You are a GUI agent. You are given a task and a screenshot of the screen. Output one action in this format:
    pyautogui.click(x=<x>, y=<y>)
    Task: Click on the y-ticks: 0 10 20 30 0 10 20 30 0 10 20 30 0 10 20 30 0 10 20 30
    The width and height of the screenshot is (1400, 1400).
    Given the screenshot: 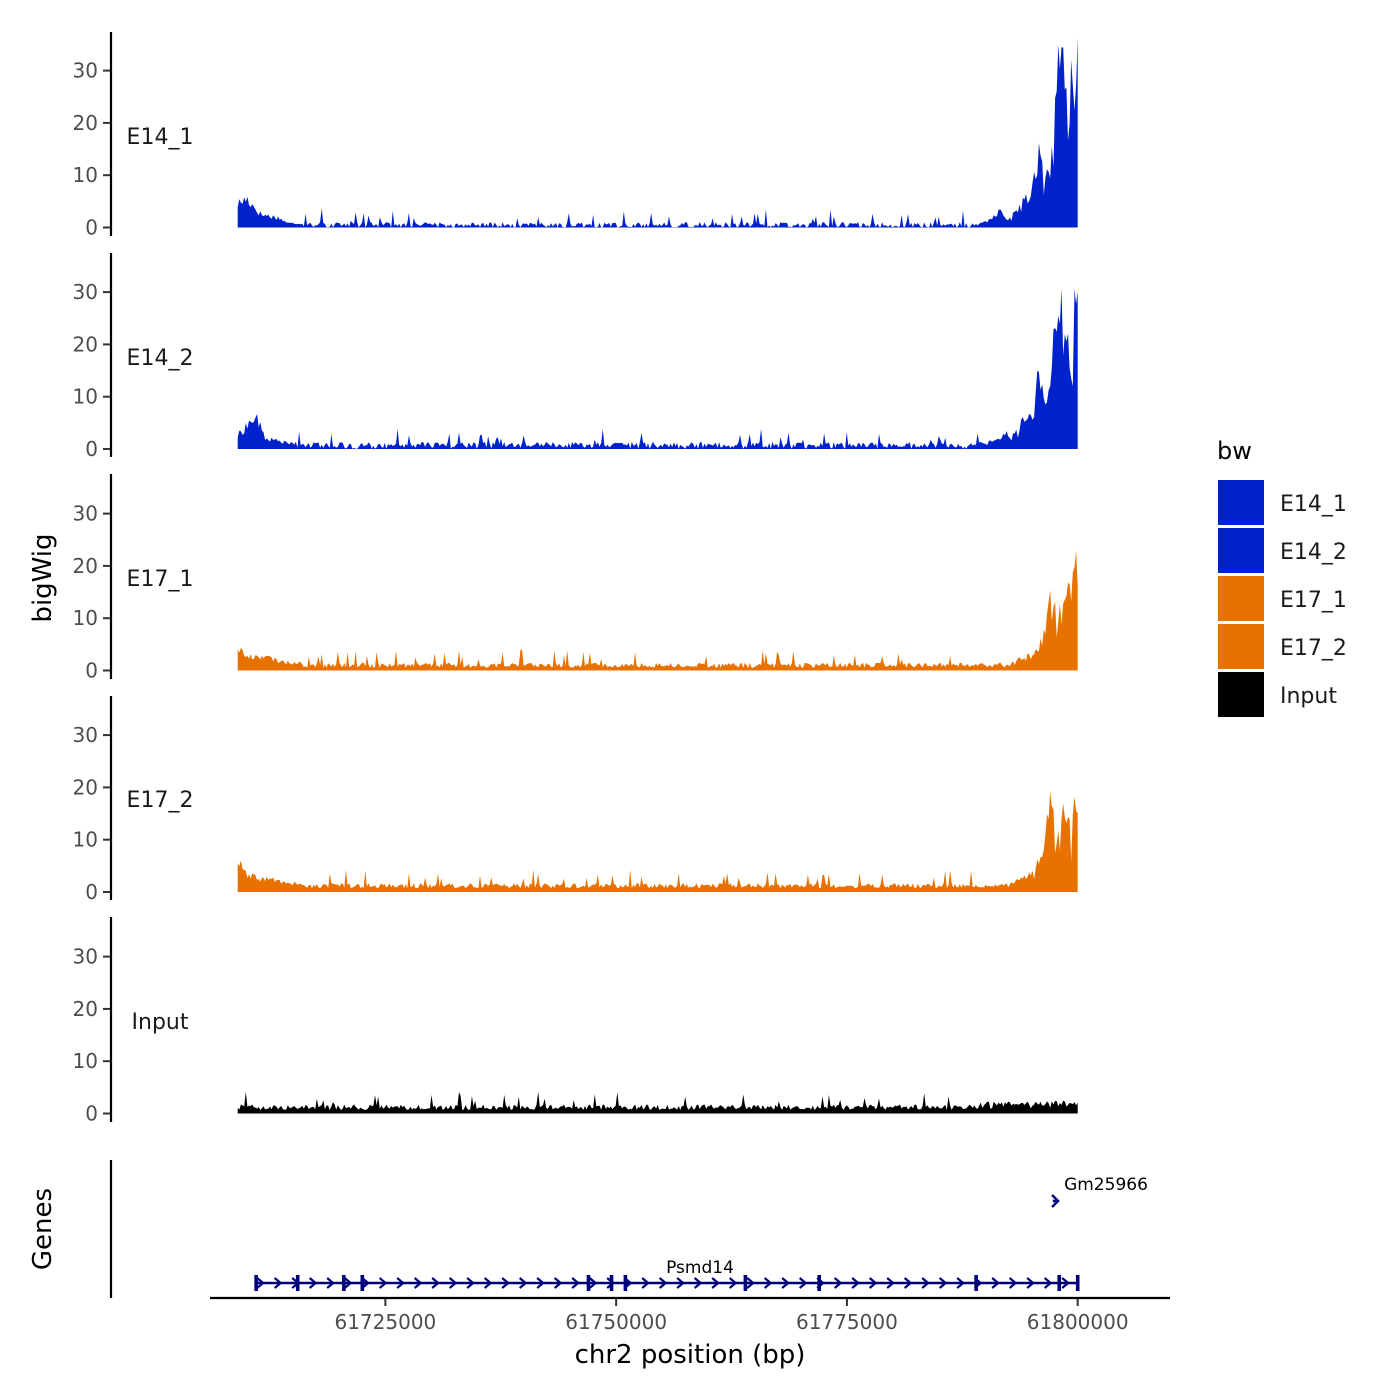 What is the action you would take?
    pyautogui.click(x=91, y=592)
    